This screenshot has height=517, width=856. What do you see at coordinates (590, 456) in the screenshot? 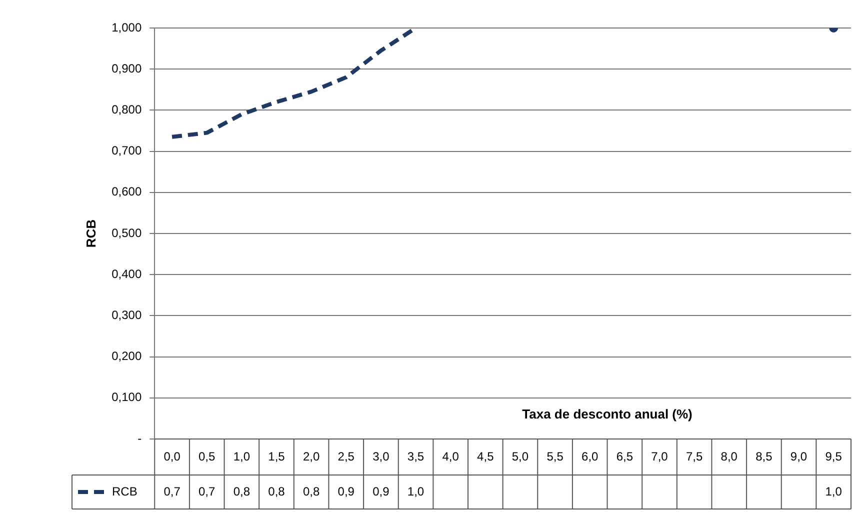
I see `x-tick-label: 6,0` at bounding box center [590, 456].